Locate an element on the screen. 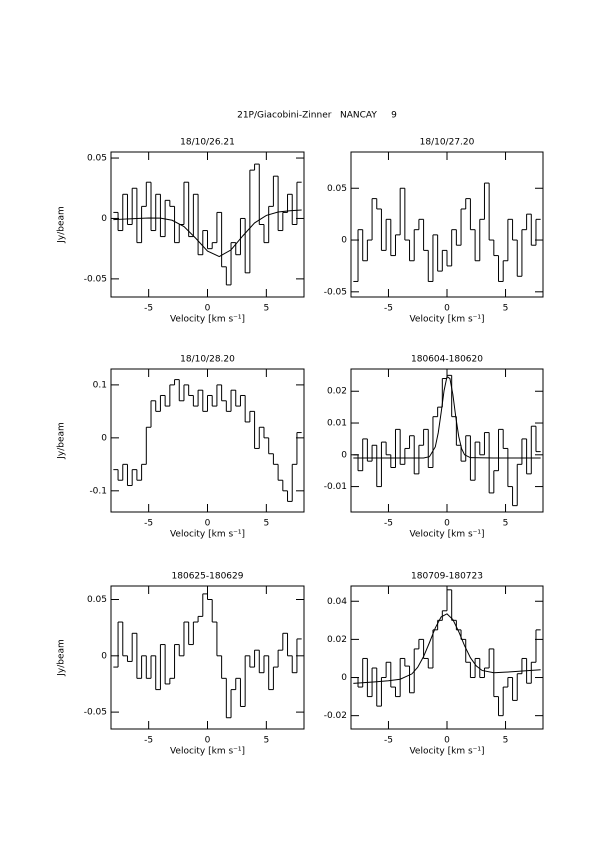 The height and width of the screenshot is (842, 595). y-tick-label: 0.1 is located at coordinates (100, 385).